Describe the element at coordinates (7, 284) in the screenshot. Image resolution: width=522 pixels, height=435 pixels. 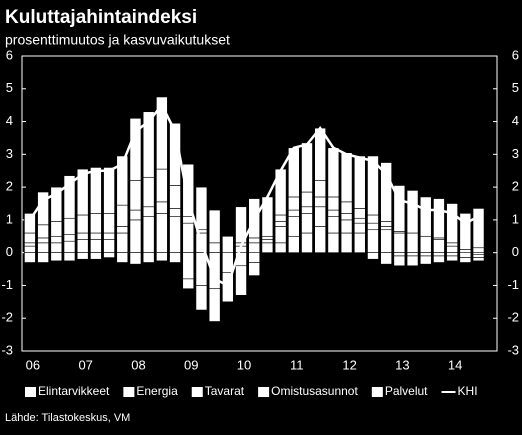
I see `y-tick-label: -1` at that location.